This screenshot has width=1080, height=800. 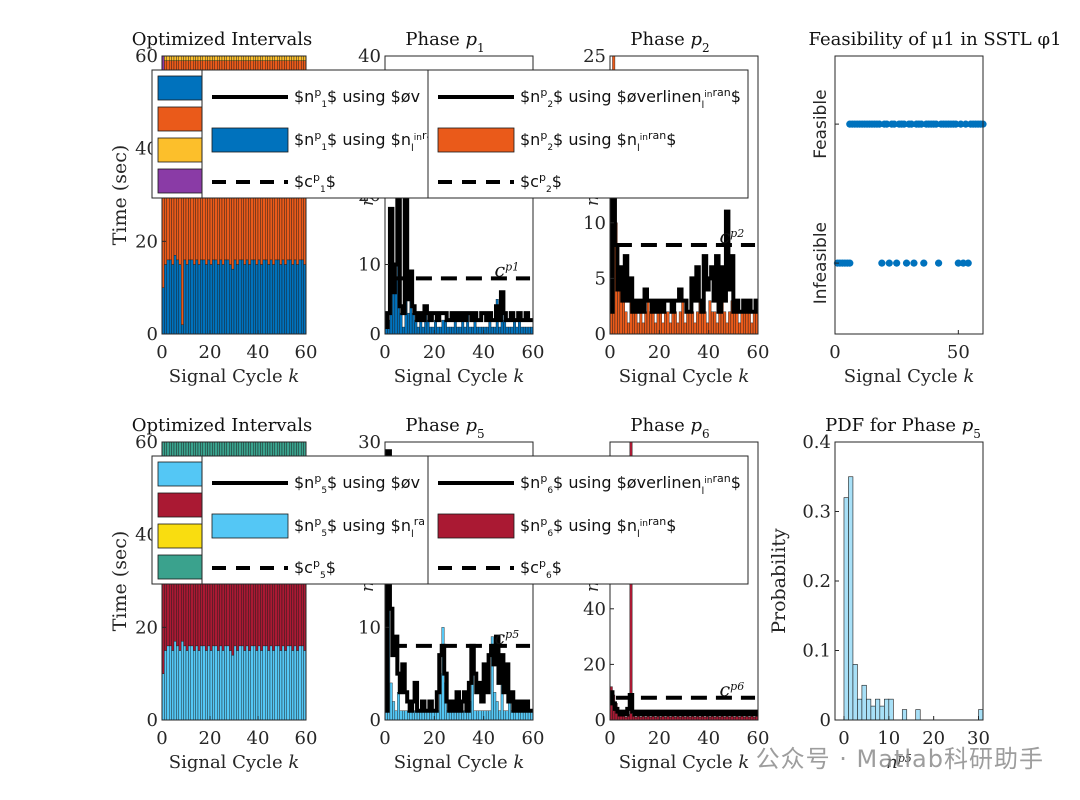 I want to click on legend-entry-label: $np1$ using $øv, so click(x=357, y=98).